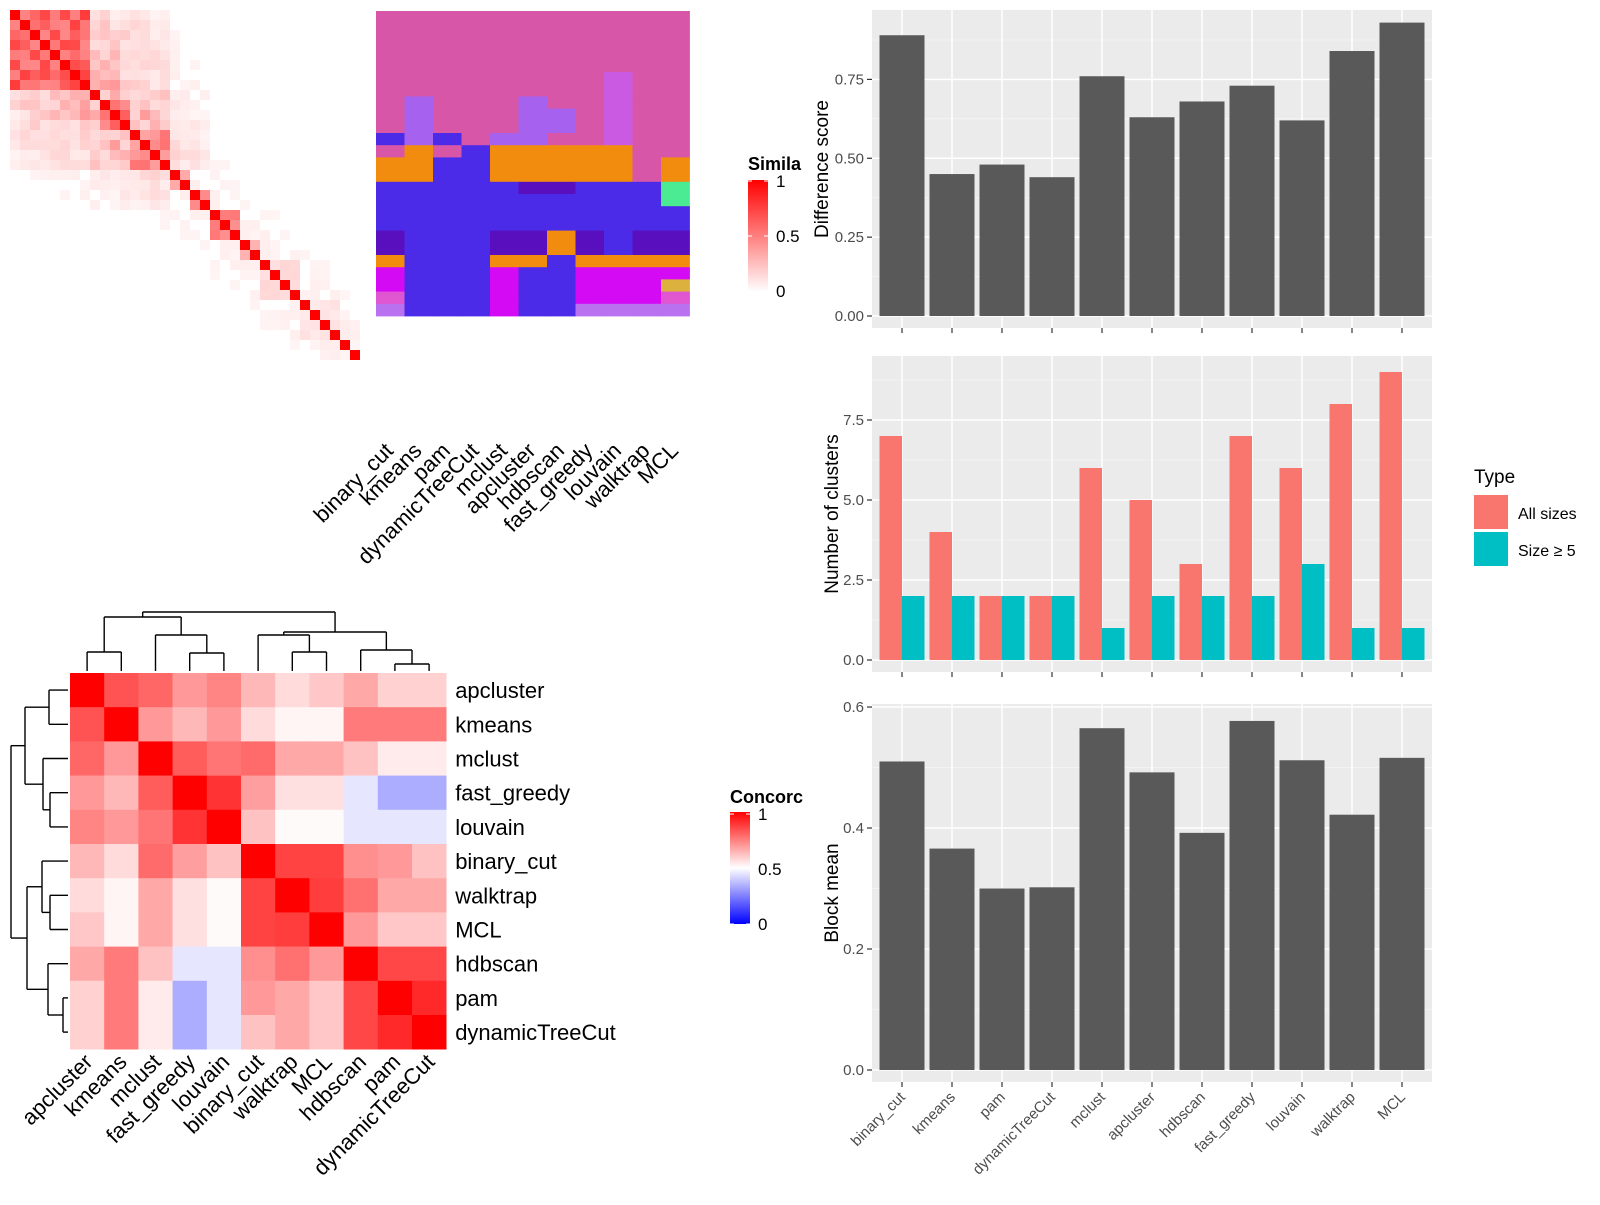 This screenshot has width=1600, height=1205. Describe the element at coordinates (780, 181) in the screenshot. I see `sim-legend-tick-label: 1` at that location.